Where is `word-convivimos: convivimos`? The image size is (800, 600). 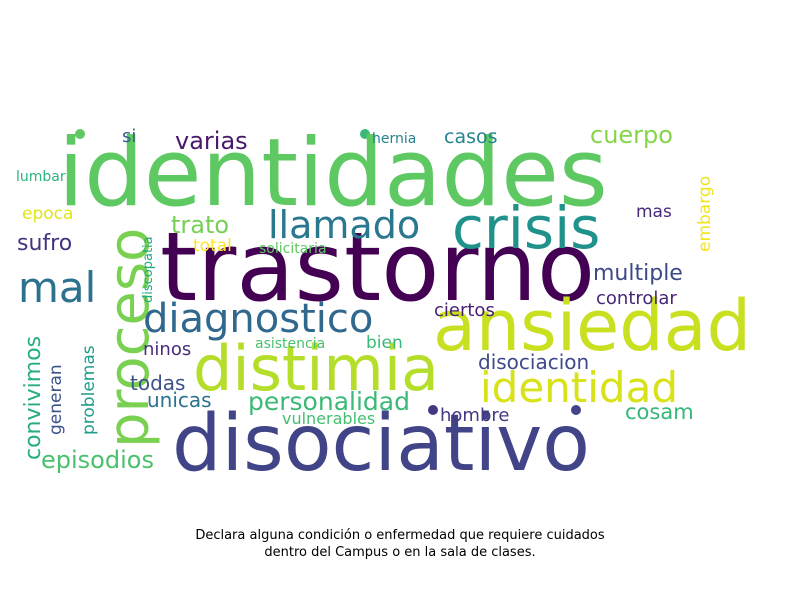 word-convivimos: convivimos is located at coordinates (33, 398).